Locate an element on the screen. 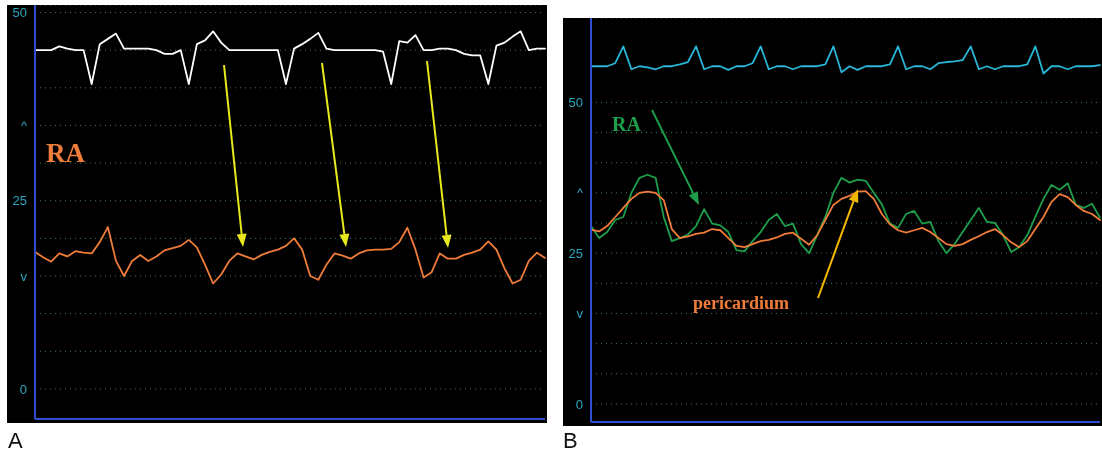 The width and height of the screenshot is (1102, 452). text: B is located at coordinates (570, 440).